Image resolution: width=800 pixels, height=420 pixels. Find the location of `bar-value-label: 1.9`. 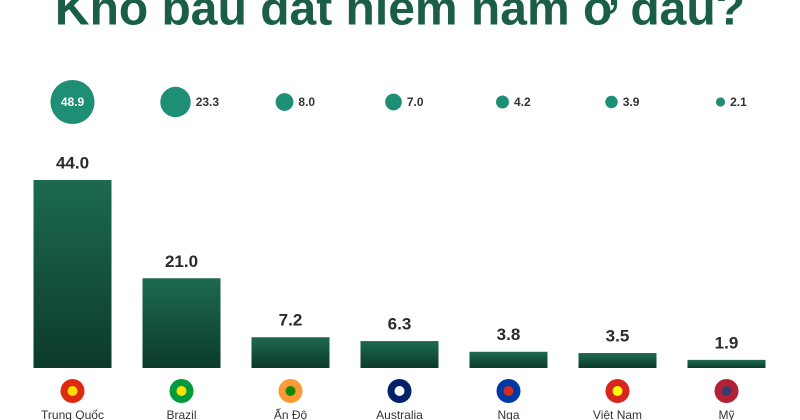

bar-value-label: 1.9 is located at coordinates (727, 342).